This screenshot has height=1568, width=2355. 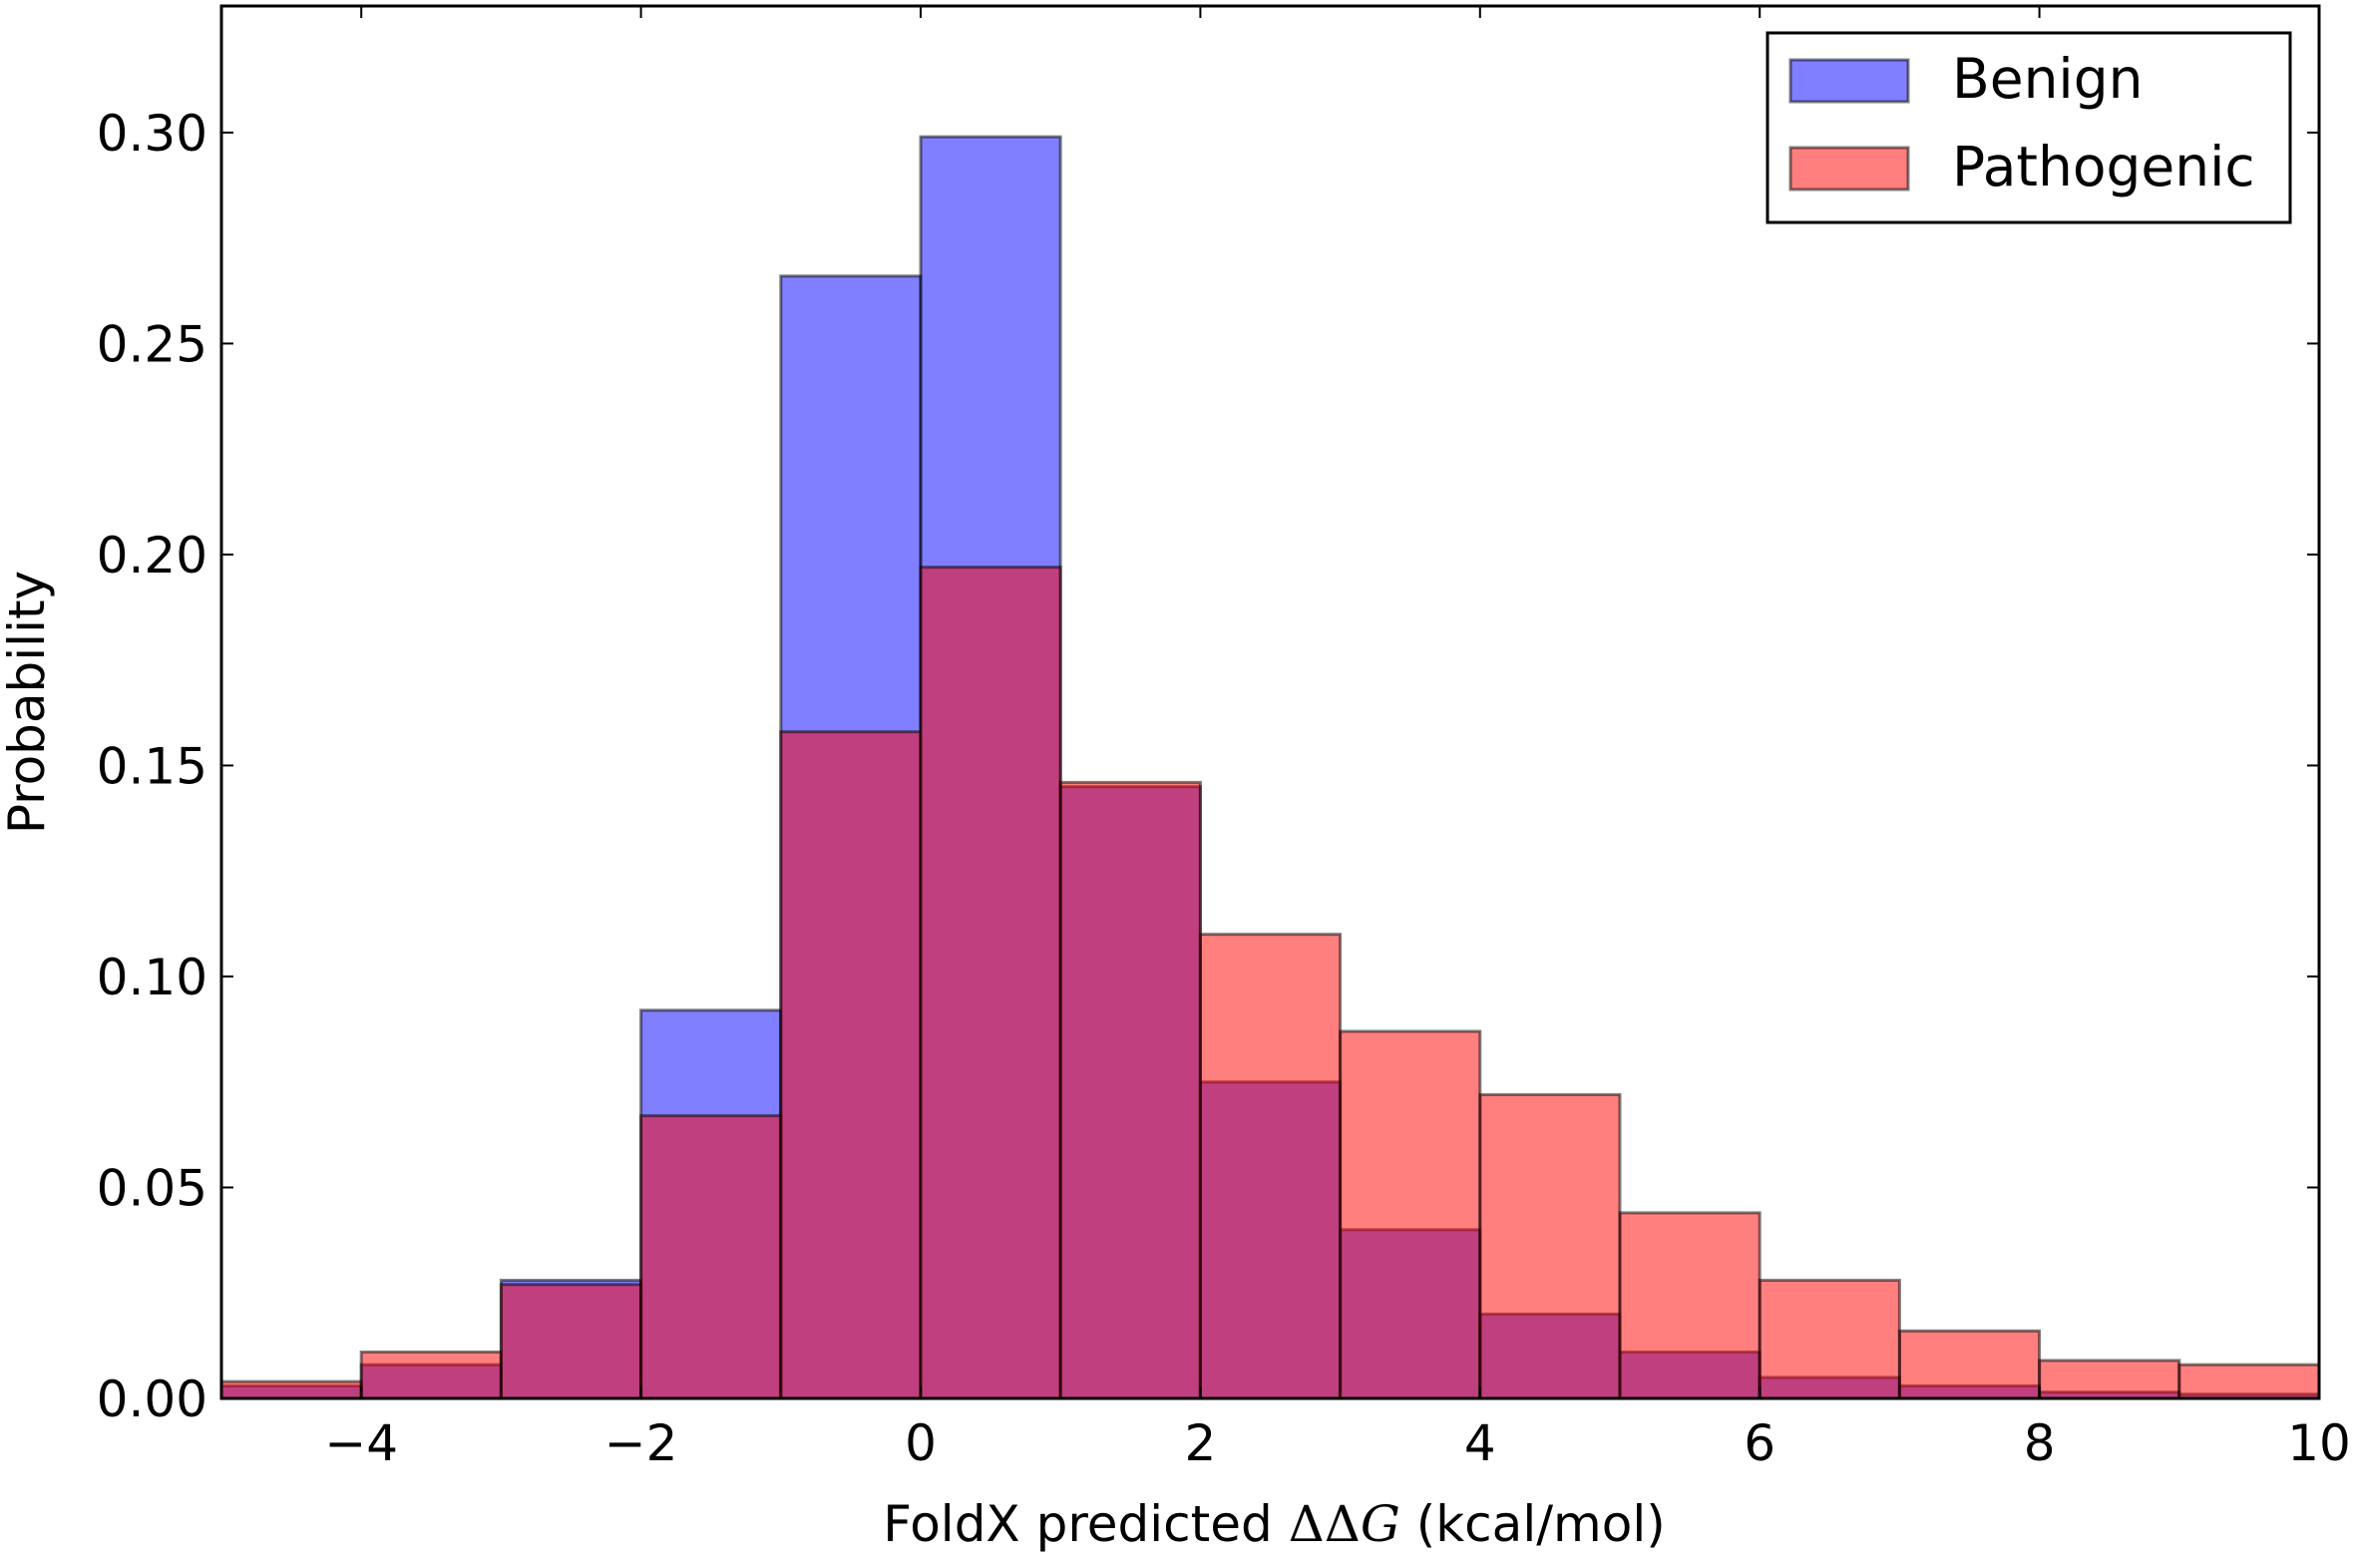 I want to click on x-tick-label: −2, so click(x=641, y=1443).